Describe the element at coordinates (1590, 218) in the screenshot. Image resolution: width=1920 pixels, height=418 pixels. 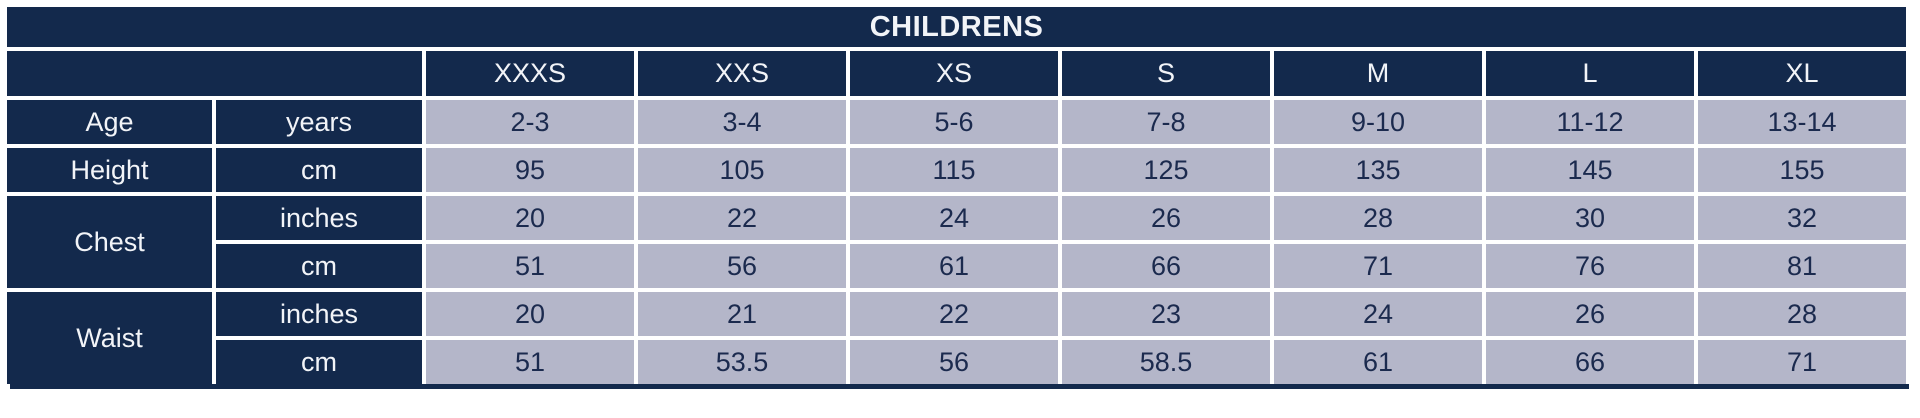
I see `value-cell: 30` at that location.